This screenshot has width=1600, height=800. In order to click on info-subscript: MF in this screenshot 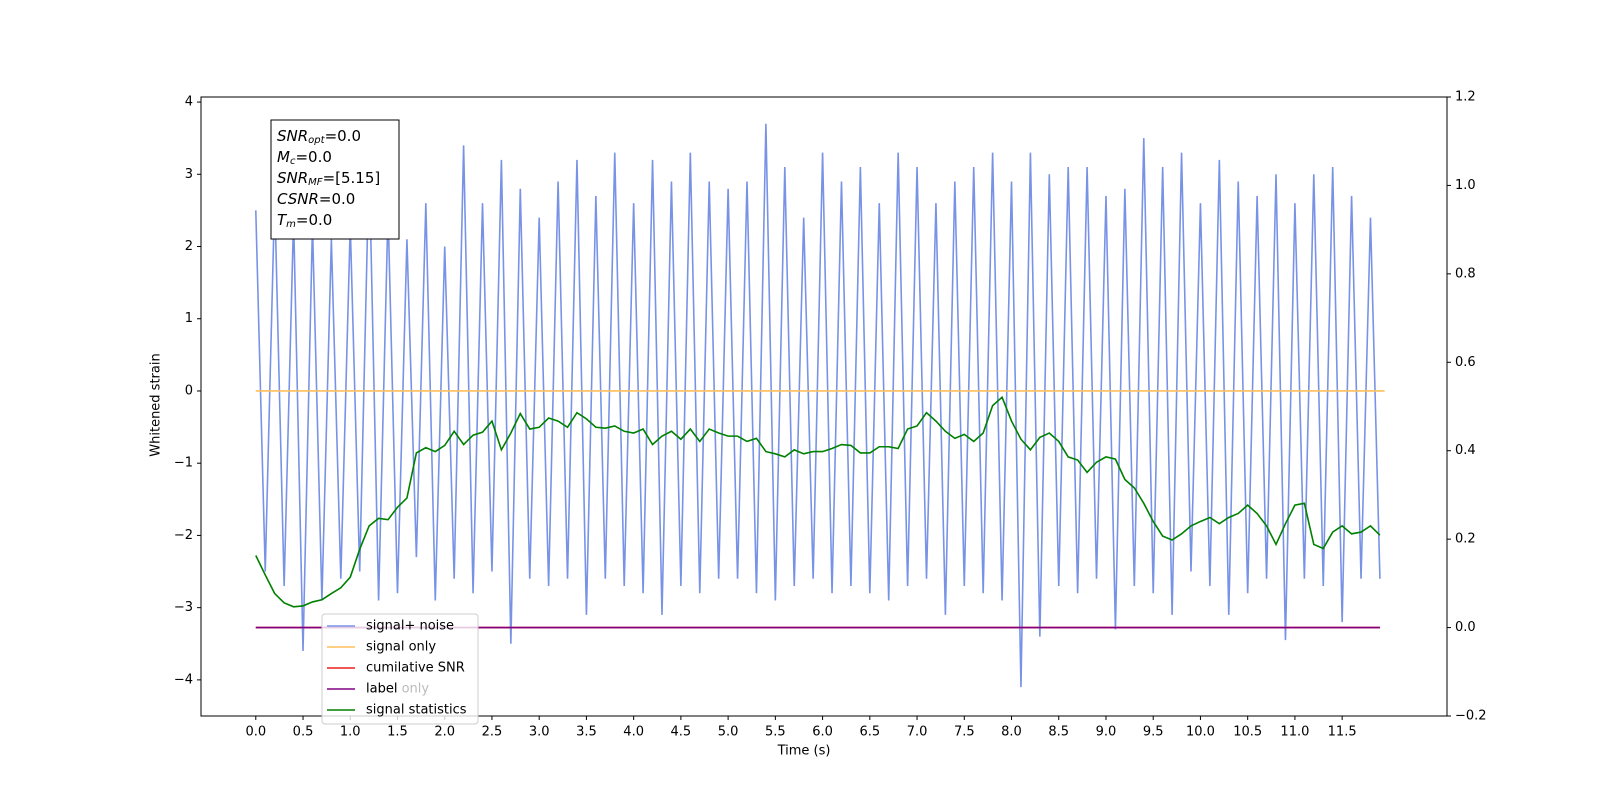, I will do `click(315, 182)`.